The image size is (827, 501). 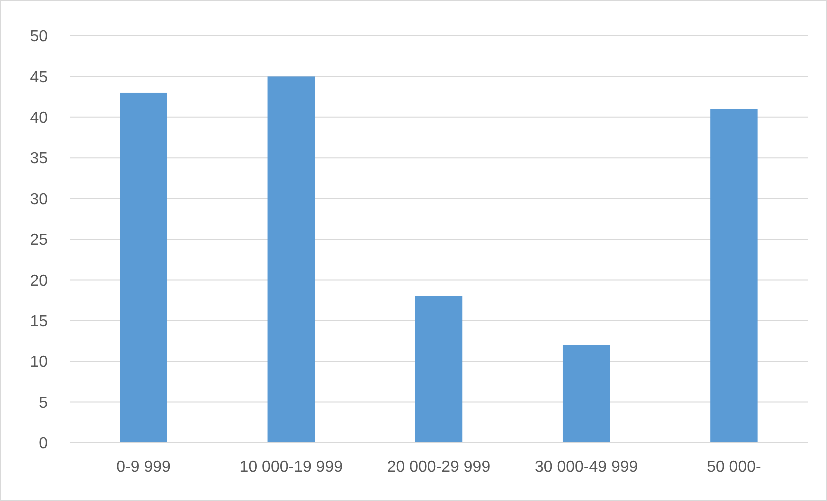 I want to click on y-tick-label: 15, so click(x=39, y=322).